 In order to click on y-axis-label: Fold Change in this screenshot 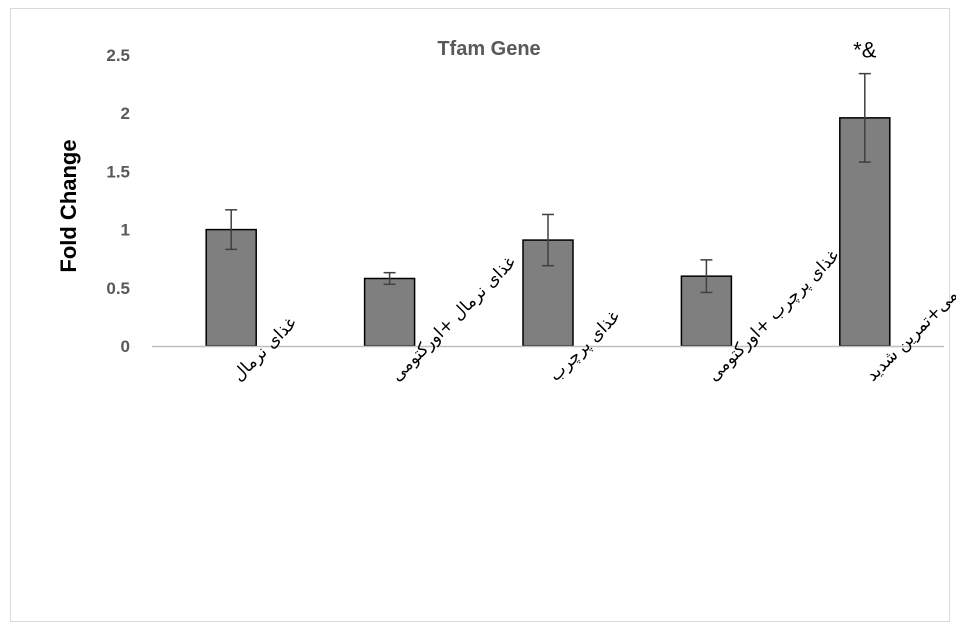, I will do `click(68, 205)`.